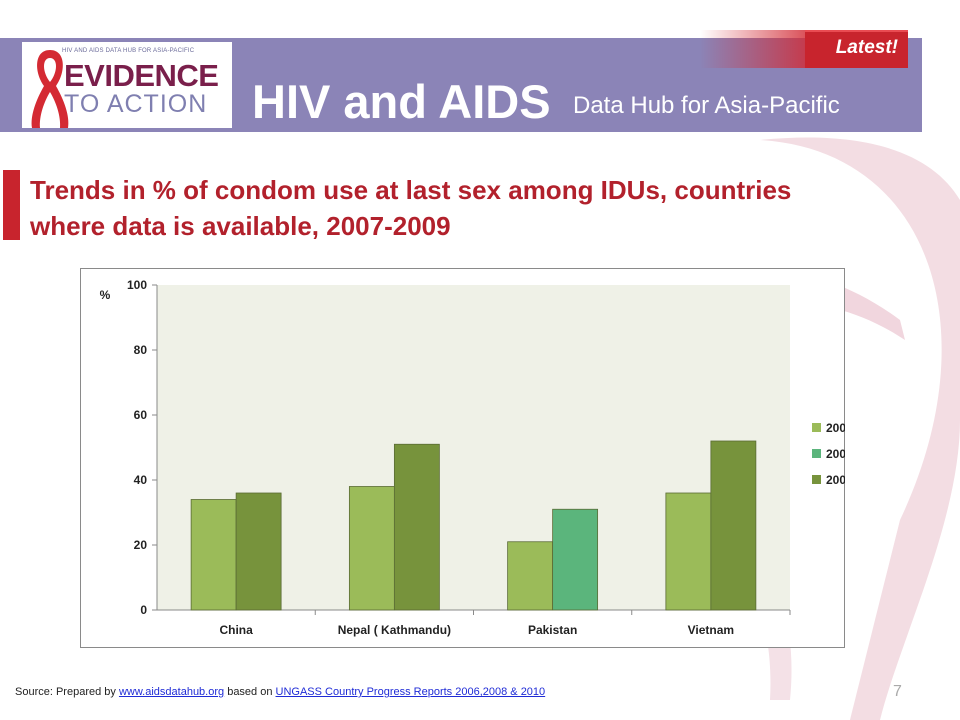  I want to click on y-axis-label: %, so click(105, 295).